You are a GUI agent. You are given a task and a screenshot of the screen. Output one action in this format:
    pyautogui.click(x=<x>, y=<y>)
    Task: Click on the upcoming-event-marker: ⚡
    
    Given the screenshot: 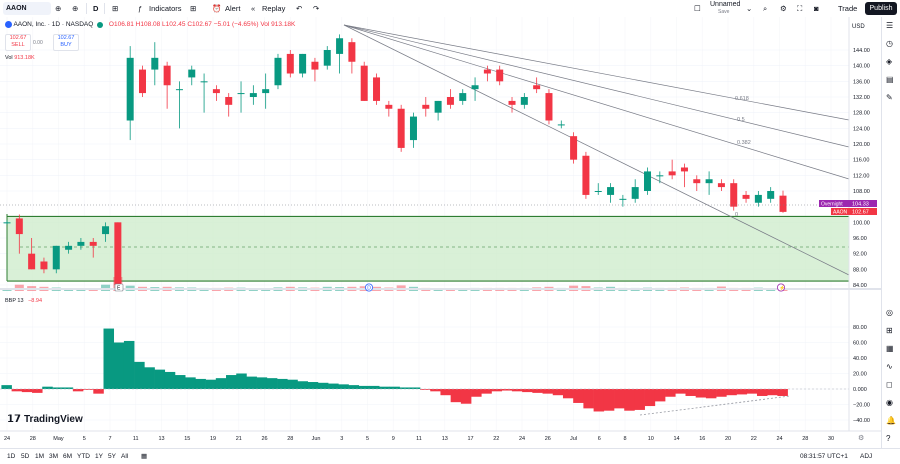 What is the action you would take?
    pyautogui.click(x=781, y=287)
    